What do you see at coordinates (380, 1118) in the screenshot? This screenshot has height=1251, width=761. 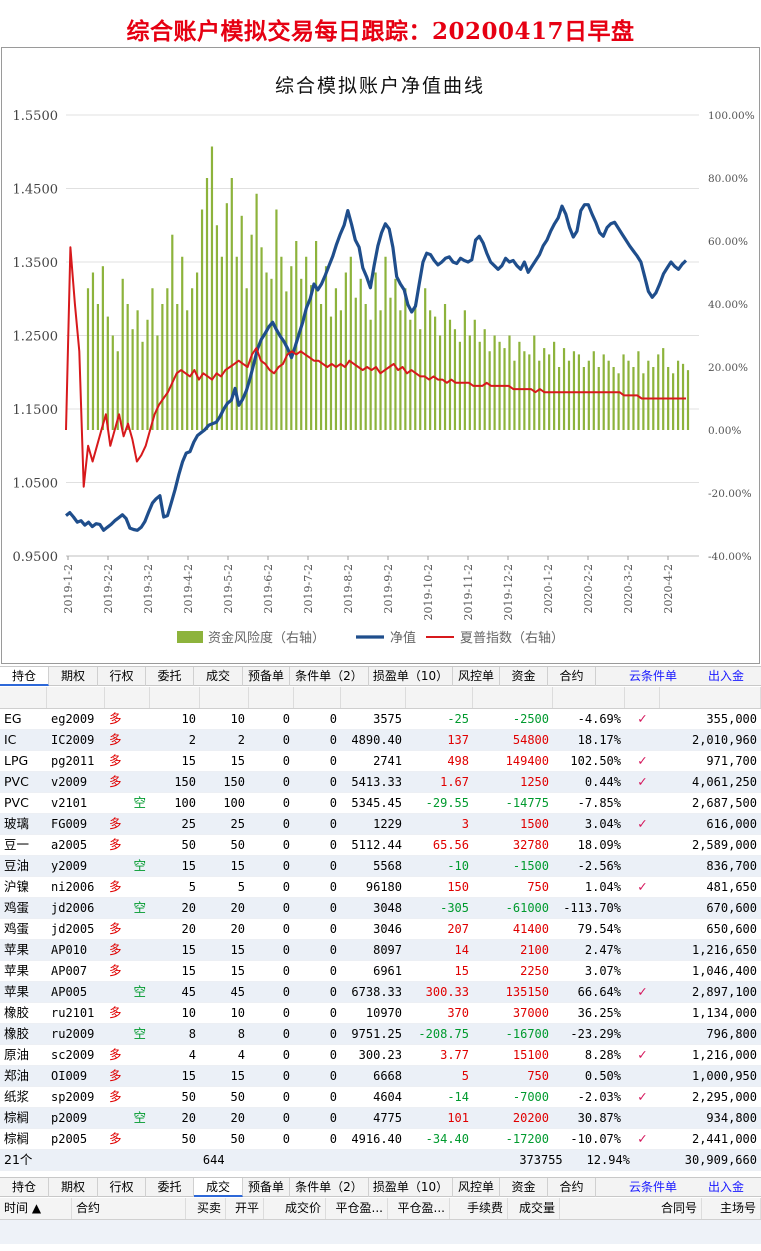 I see `position-row: 棕榈 p2009 空 20 20 0 0 4775 101 20200 30.87% 934,800` at bounding box center [380, 1118].